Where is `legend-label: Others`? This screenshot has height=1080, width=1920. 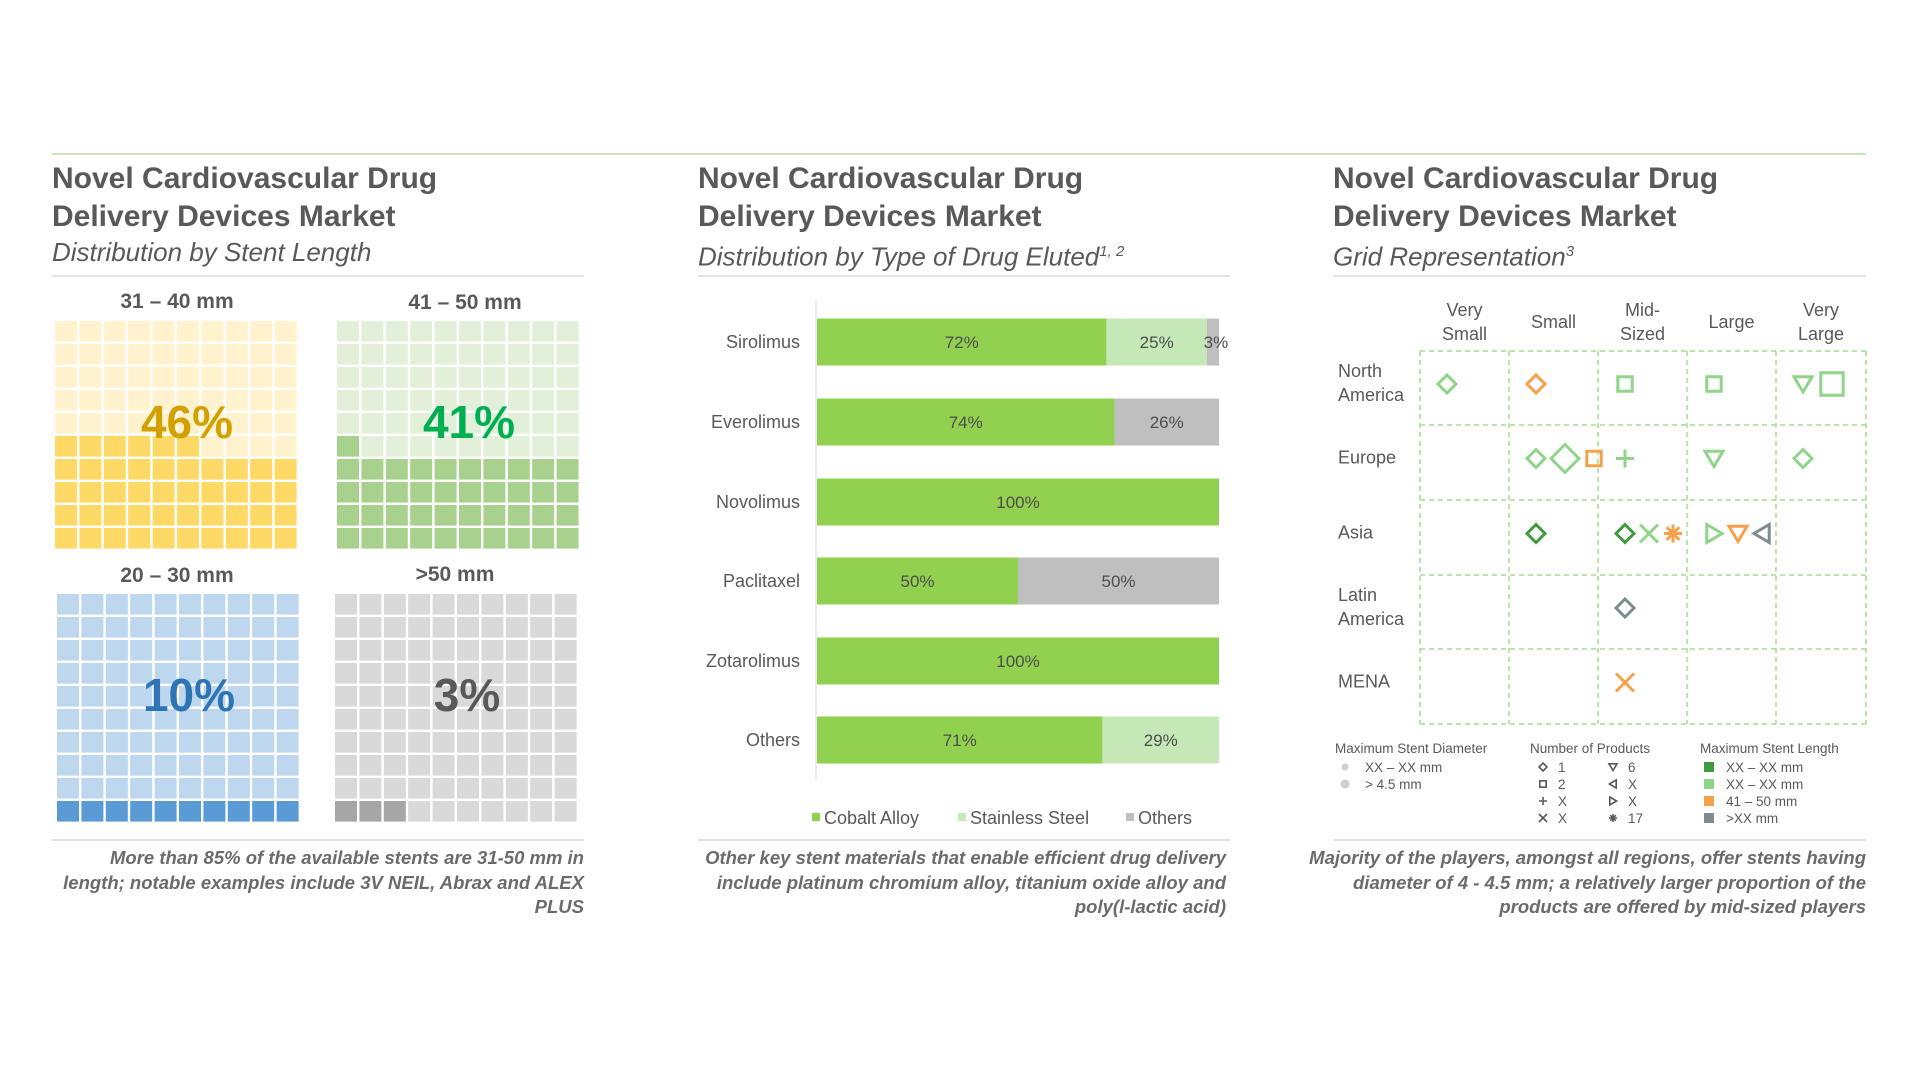
legend-label: Others is located at coordinates (1165, 818).